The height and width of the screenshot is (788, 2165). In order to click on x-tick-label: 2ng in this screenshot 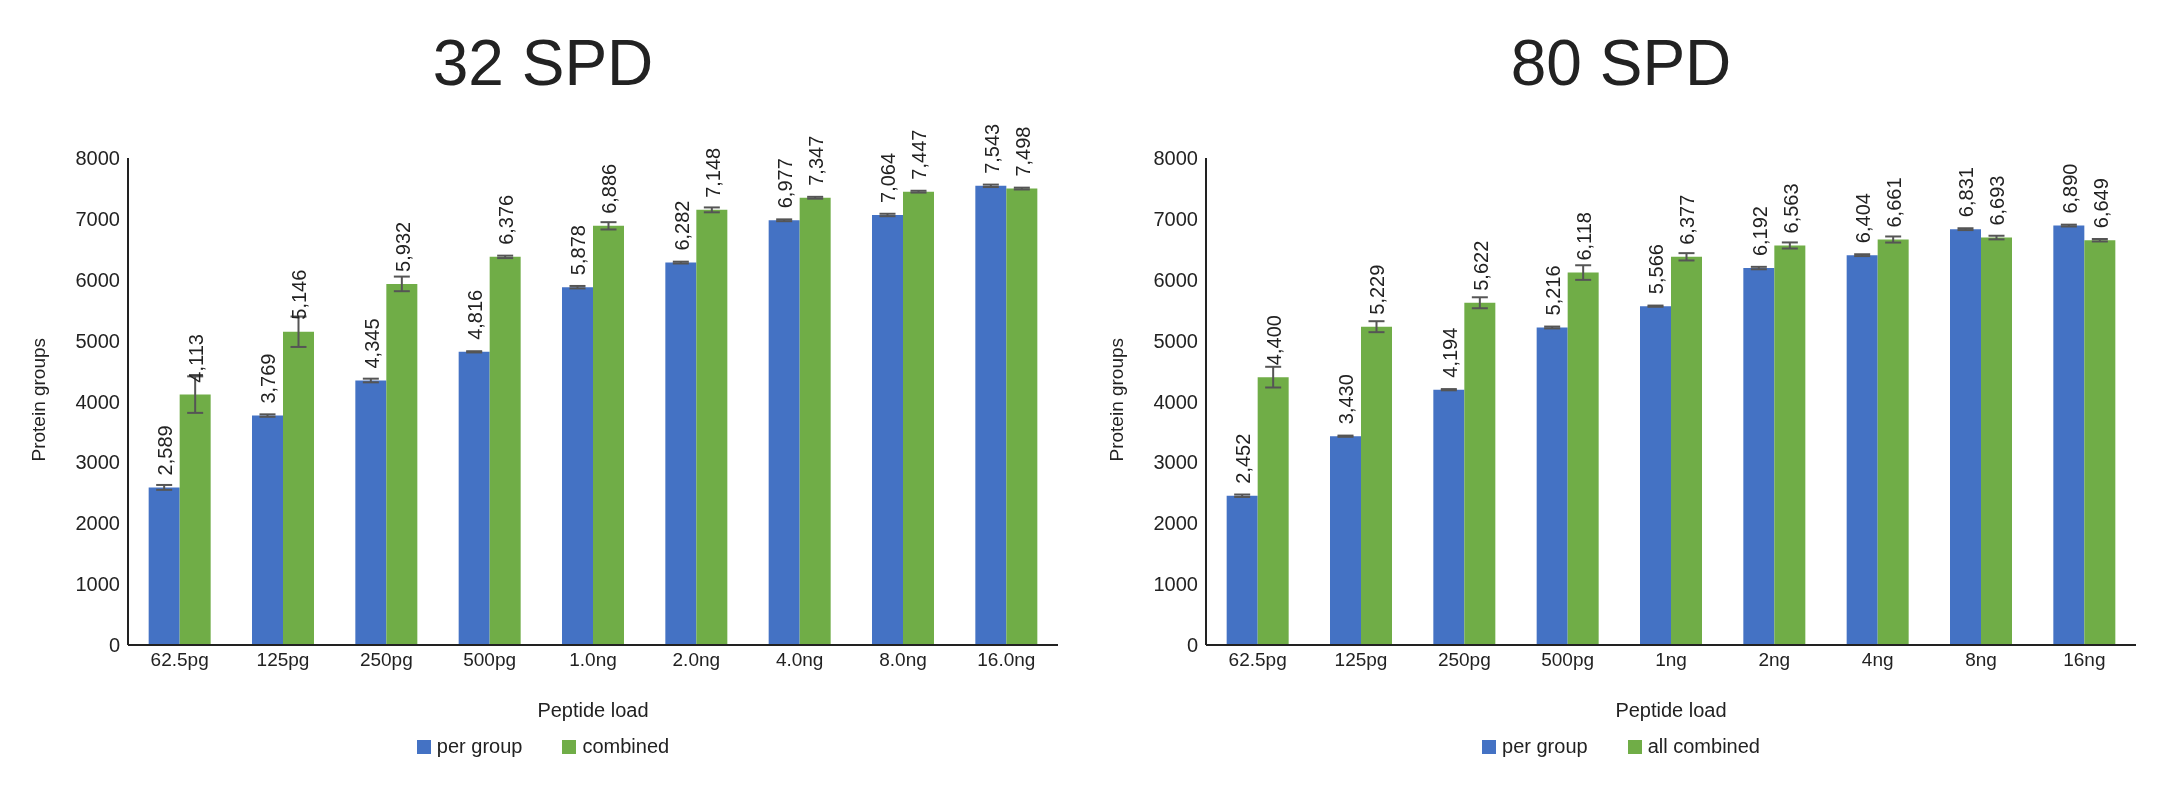, I will do `click(1774, 660)`.